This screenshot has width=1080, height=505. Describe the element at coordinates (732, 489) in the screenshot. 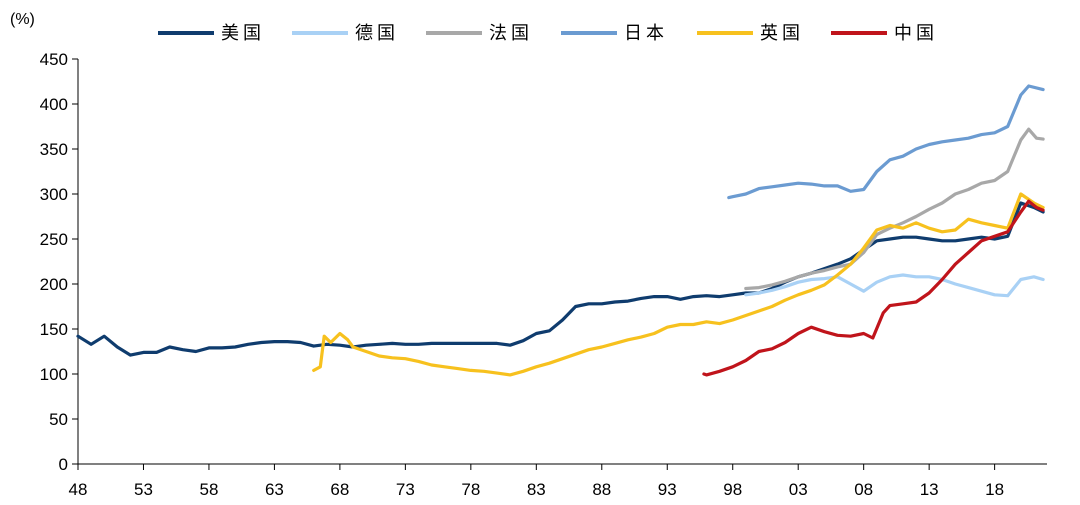

I see `x-tick-label: 98` at that location.